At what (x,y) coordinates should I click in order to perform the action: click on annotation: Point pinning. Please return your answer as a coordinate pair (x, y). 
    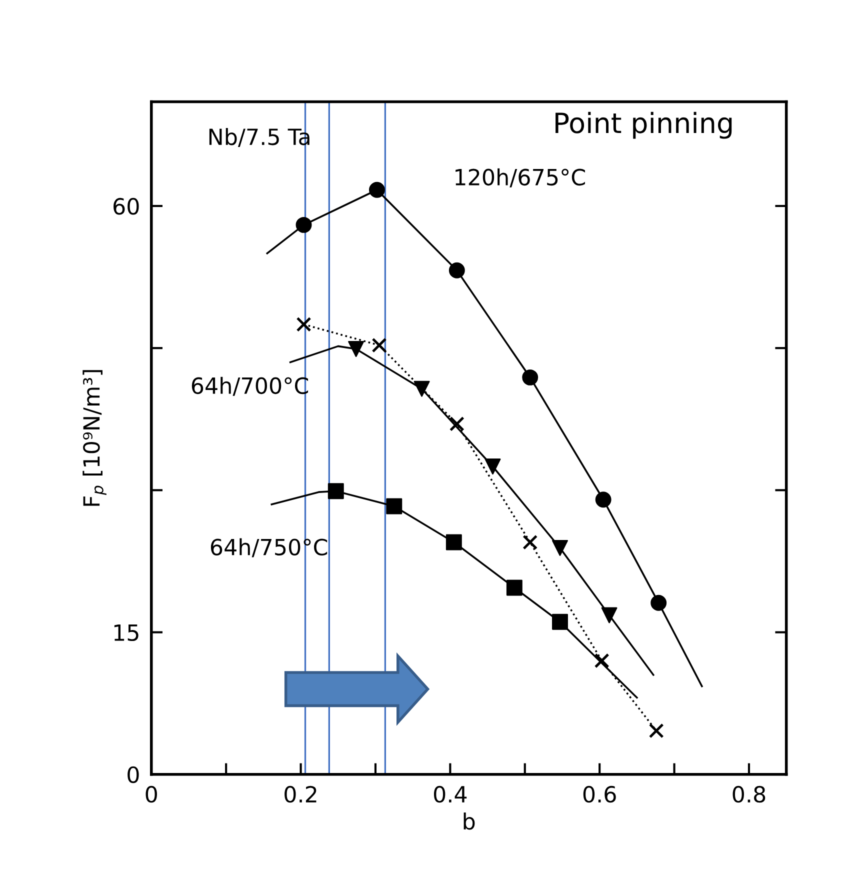
    Looking at the image, I should click on (644, 125).